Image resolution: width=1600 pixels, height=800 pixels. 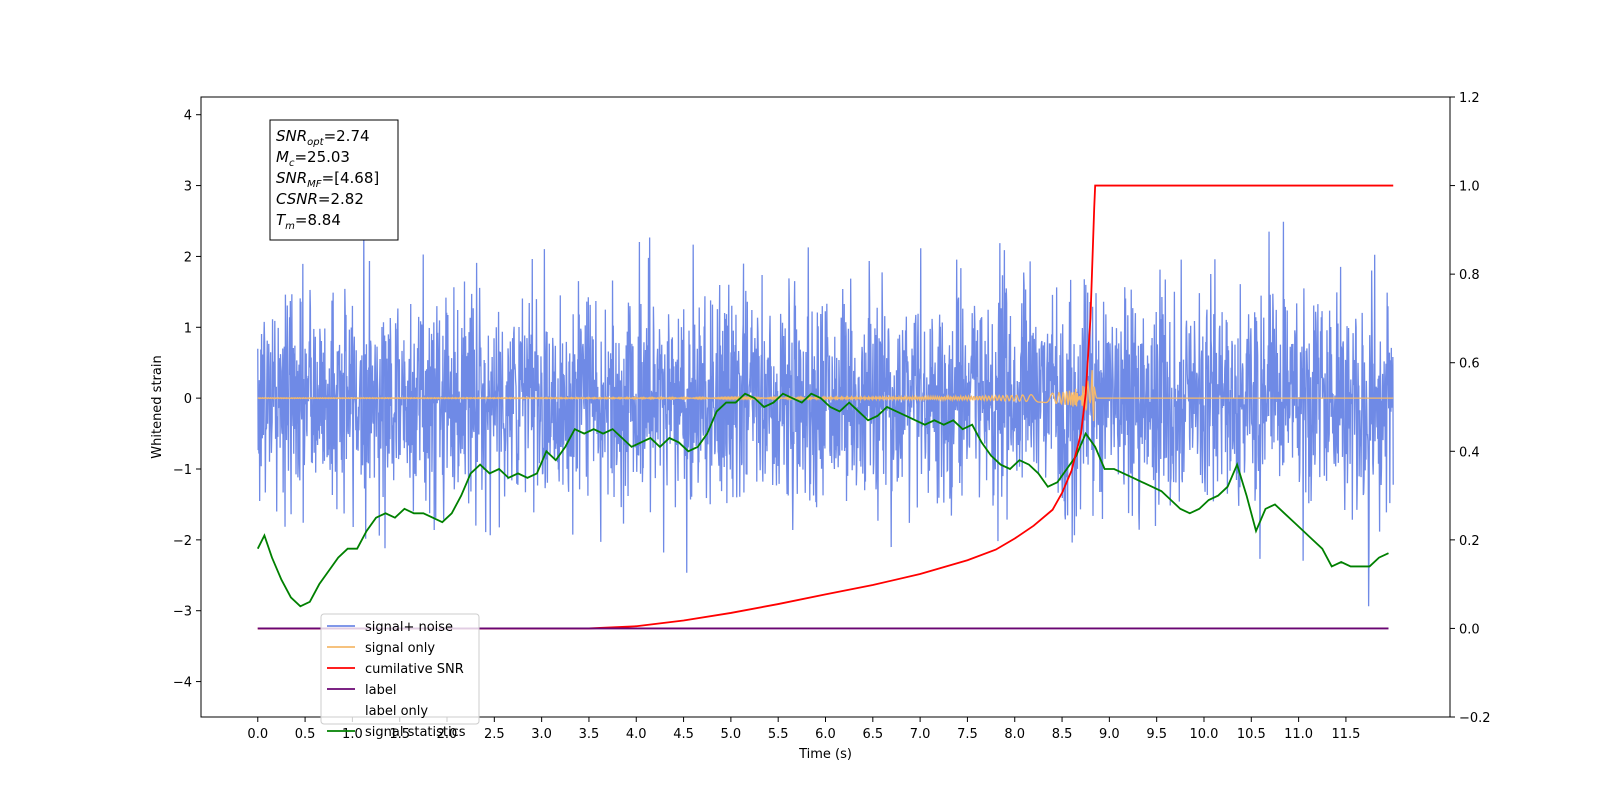 I want to click on x-tick-label: 5.5, so click(x=778, y=734).